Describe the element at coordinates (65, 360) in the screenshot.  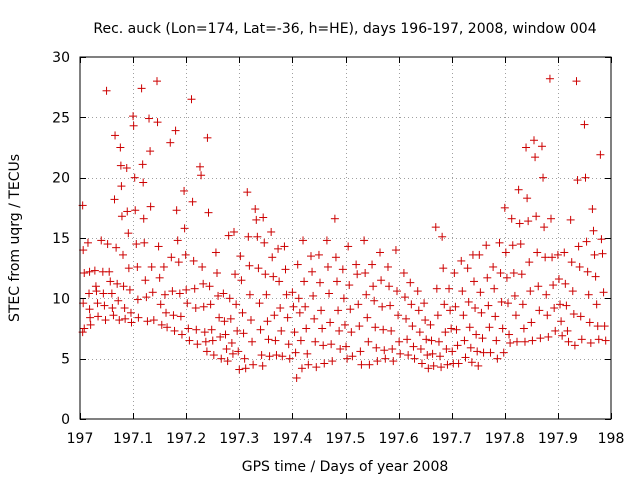
I see `y-tick-label: 5` at that location.